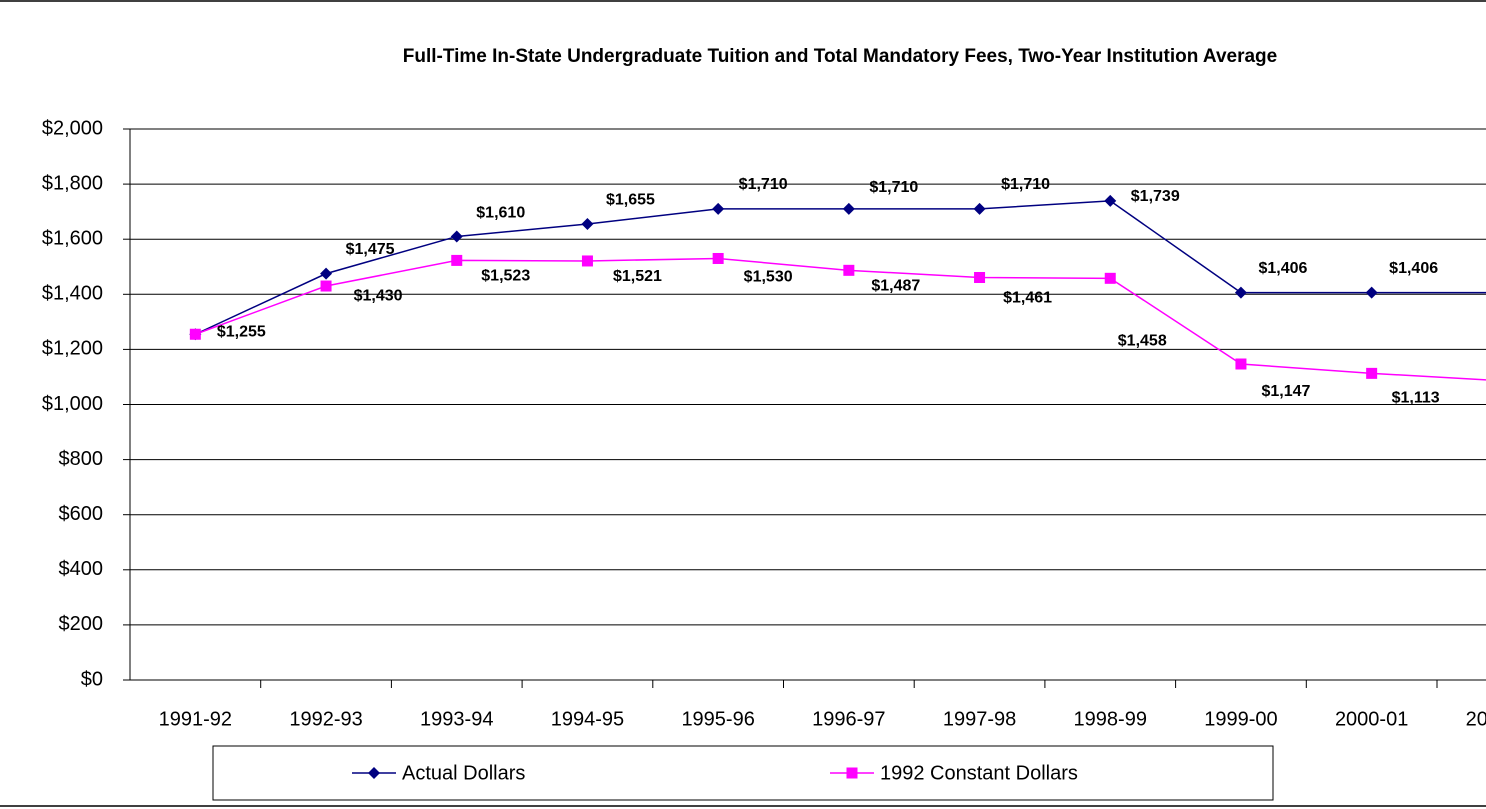  What do you see at coordinates (979, 719) in the screenshot?
I see `x-tick-label: 1997-98` at bounding box center [979, 719].